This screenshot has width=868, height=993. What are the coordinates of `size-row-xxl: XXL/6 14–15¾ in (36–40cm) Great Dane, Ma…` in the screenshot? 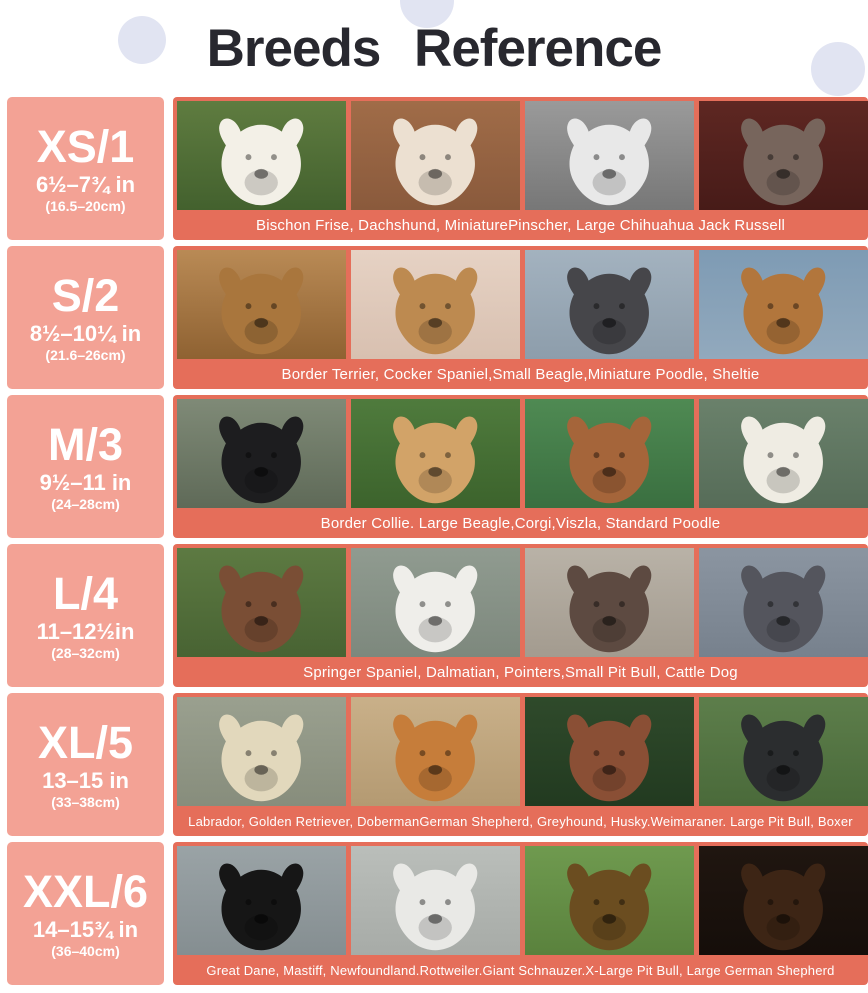 It's located at (437, 913).